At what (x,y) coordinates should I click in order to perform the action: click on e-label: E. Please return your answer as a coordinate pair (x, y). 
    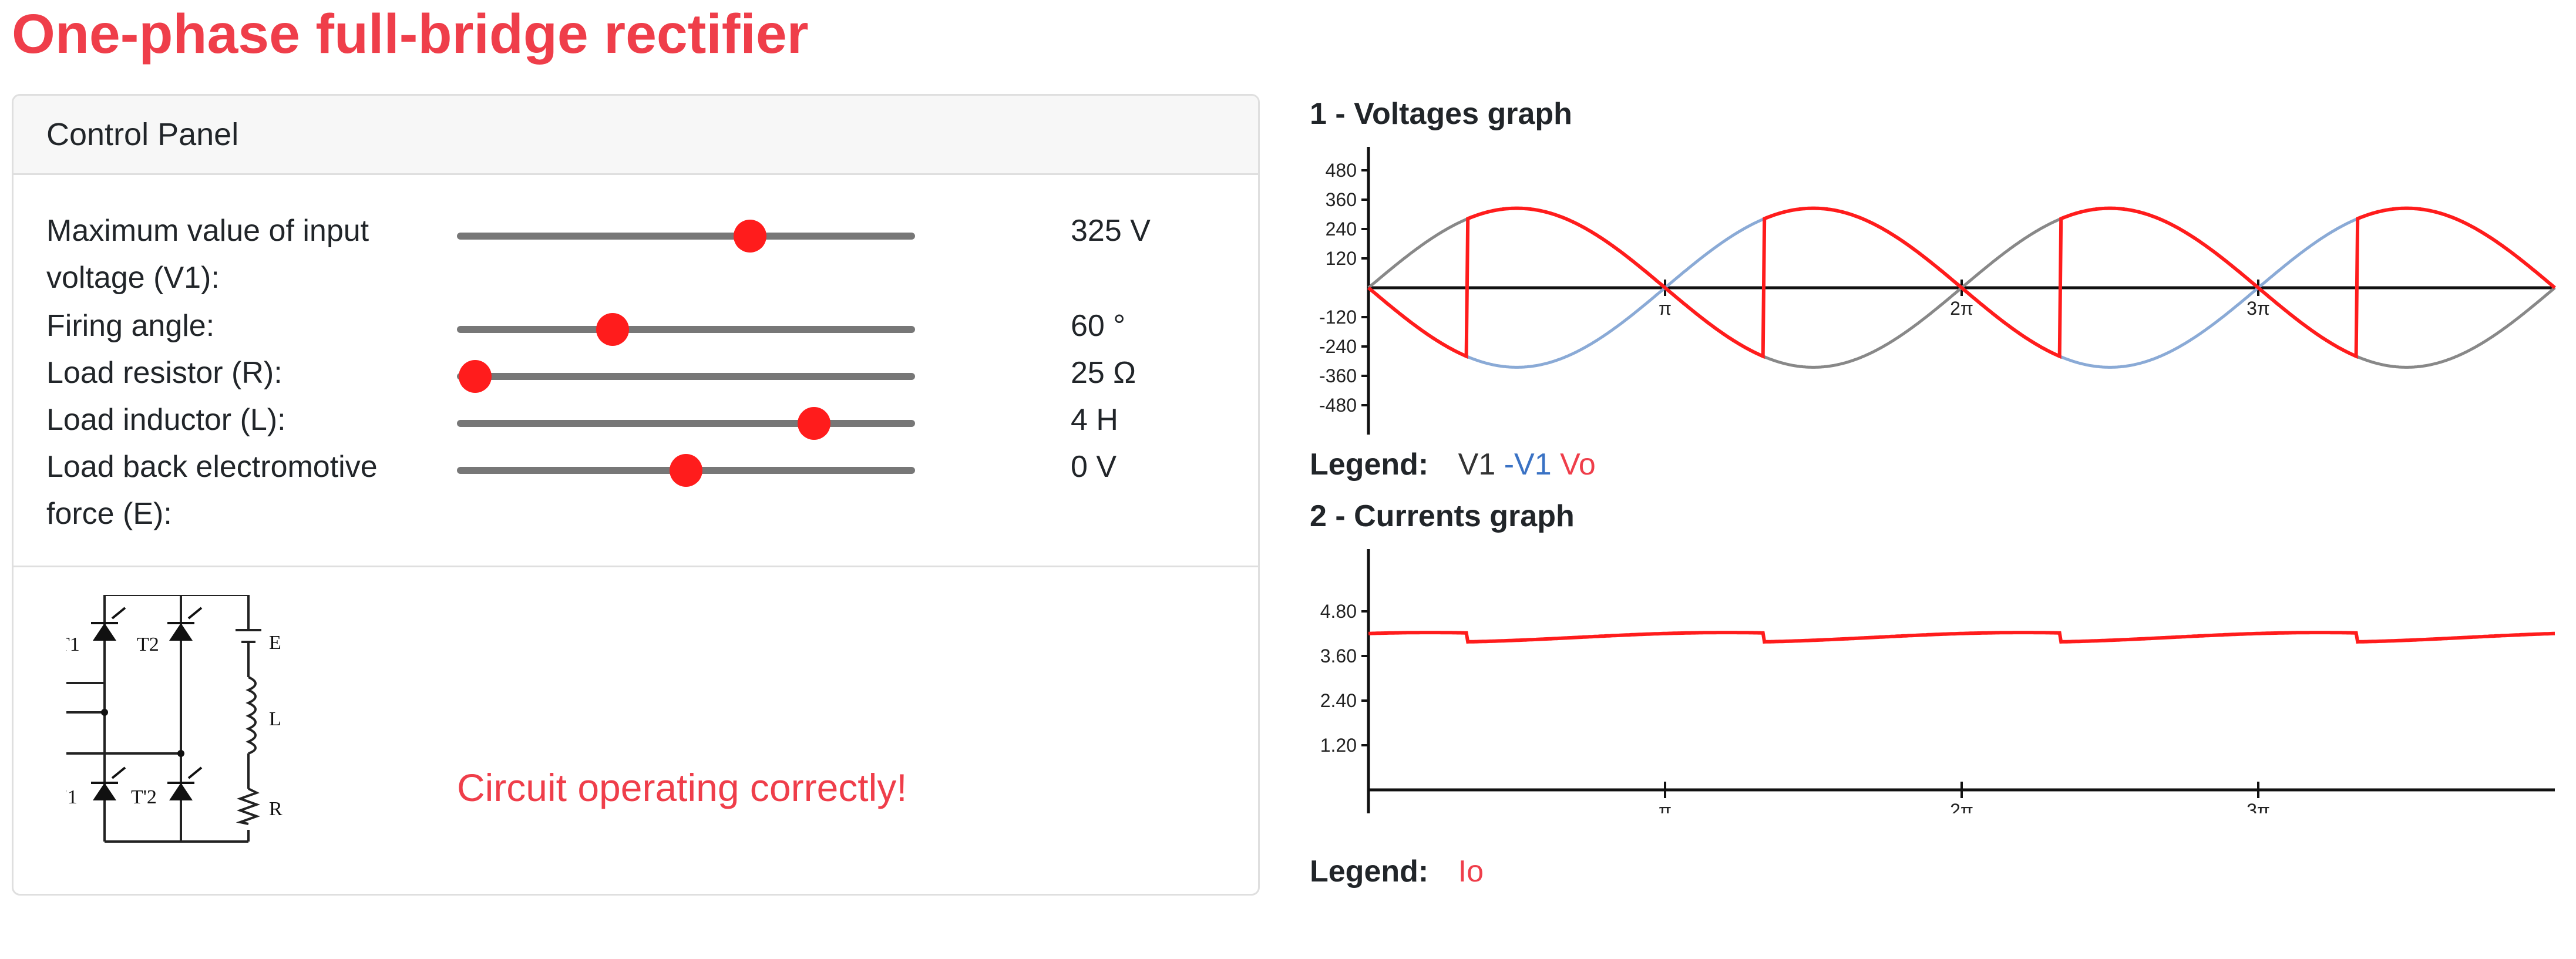
    Looking at the image, I should click on (275, 643).